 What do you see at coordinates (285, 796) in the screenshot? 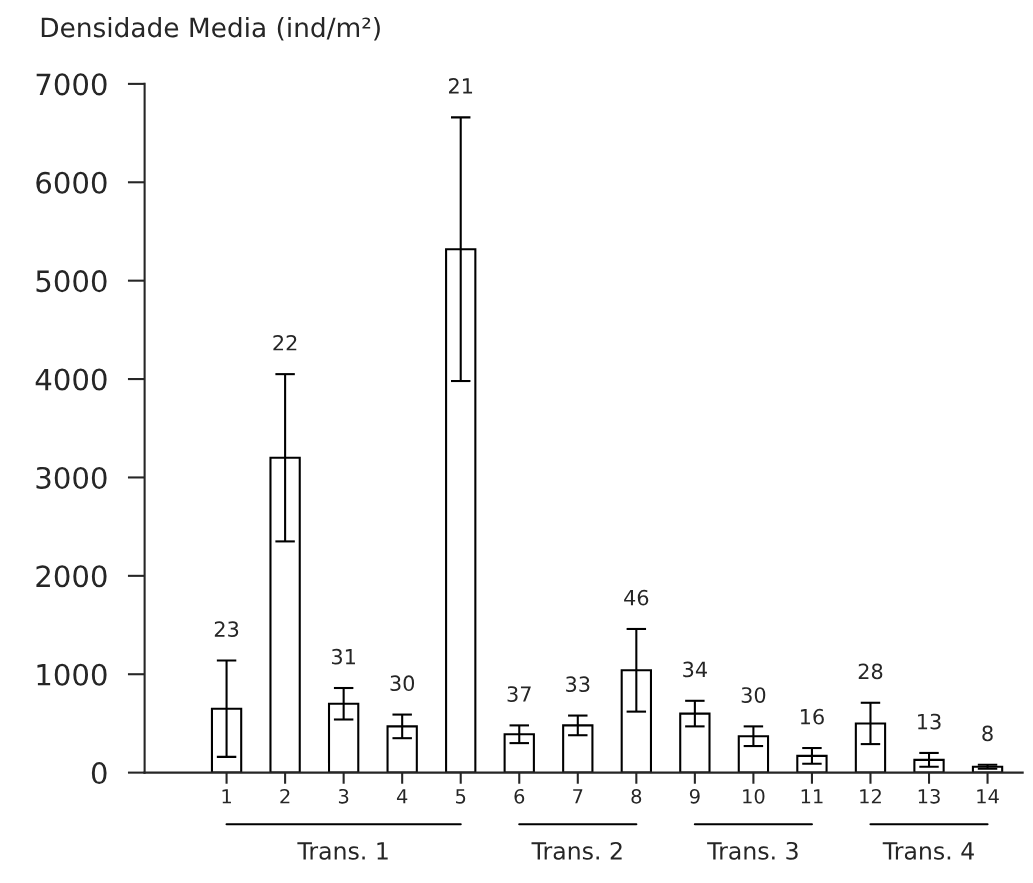
I see `x-tick-label: 2` at bounding box center [285, 796].